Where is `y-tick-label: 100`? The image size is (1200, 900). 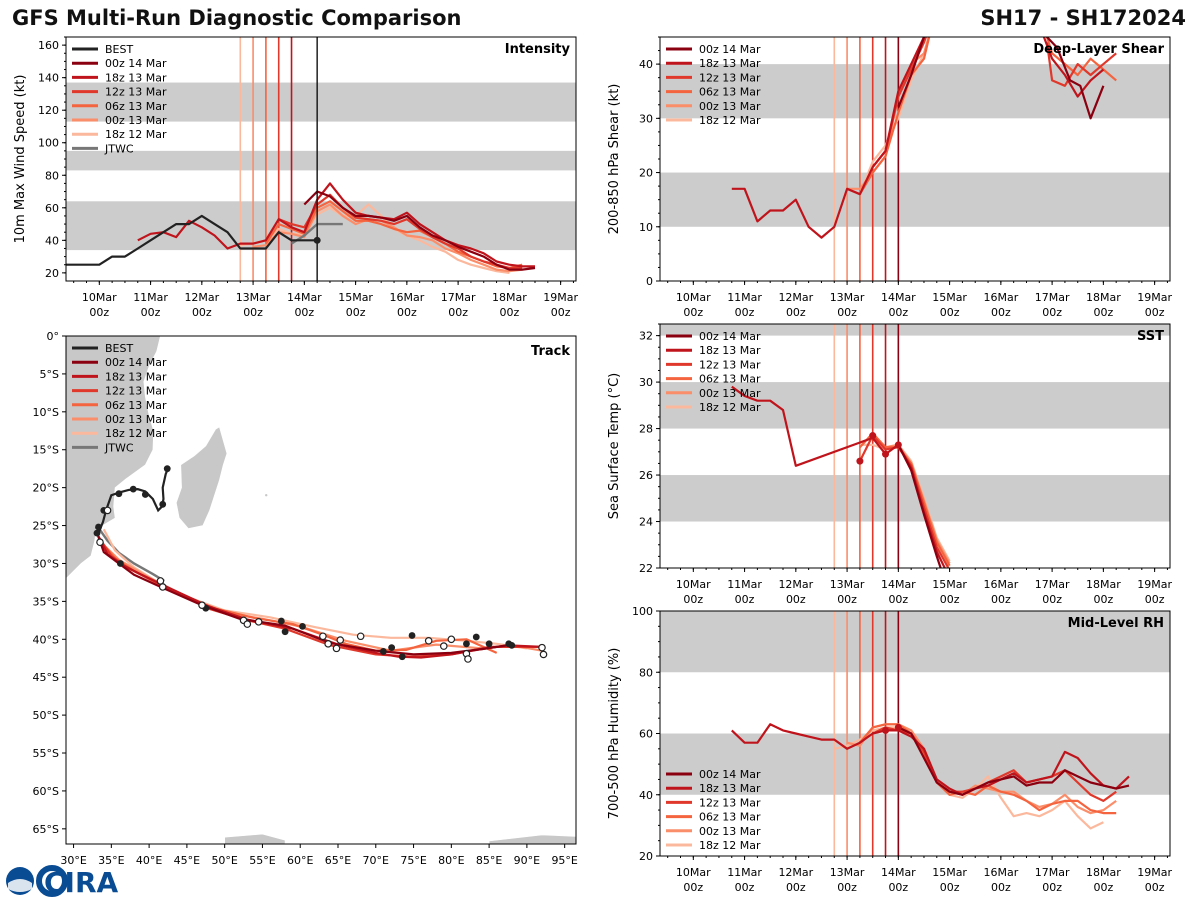
y-tick-label: 100 is located at coordinates (642, 611).